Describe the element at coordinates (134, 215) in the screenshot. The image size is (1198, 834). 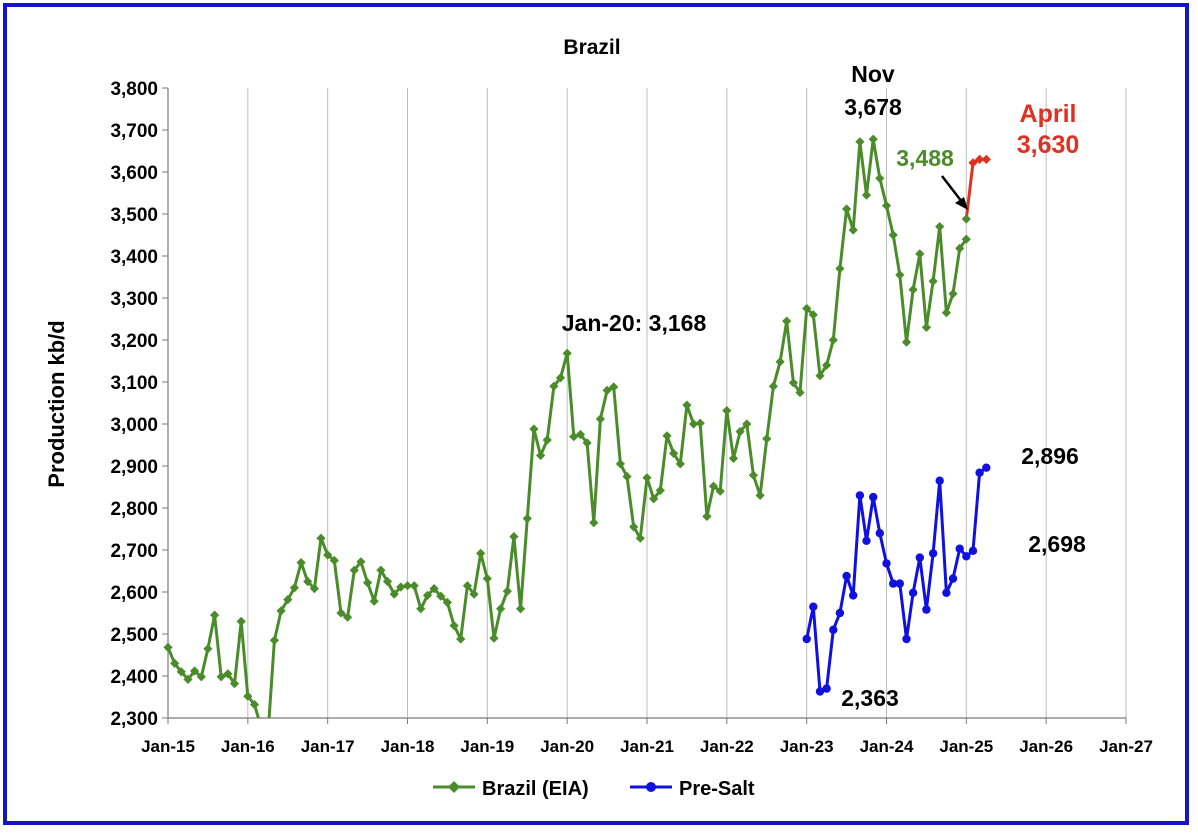
I see `y-tick-label: 3,500` at that location.